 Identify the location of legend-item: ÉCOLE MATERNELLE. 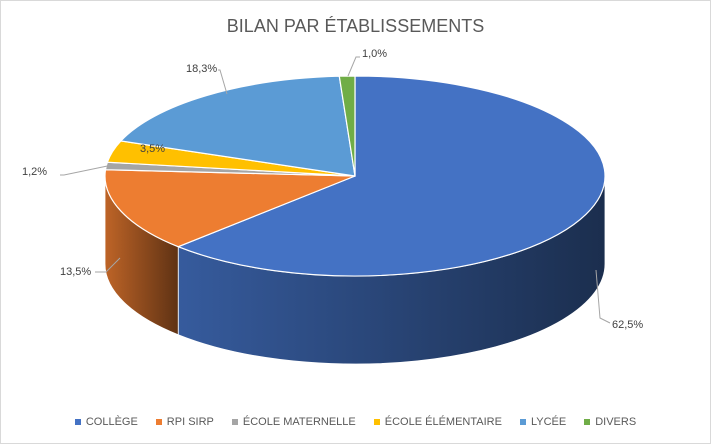
(293, 422).